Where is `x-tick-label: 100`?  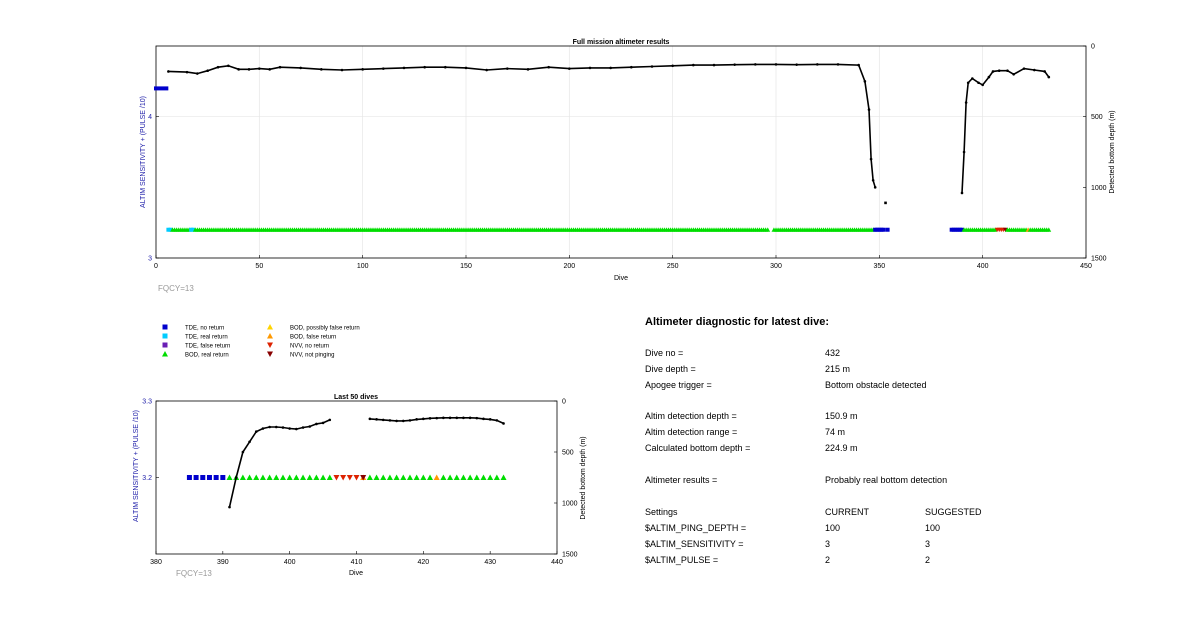 x-tick-label: 100 is located at coordinates (363, 266).